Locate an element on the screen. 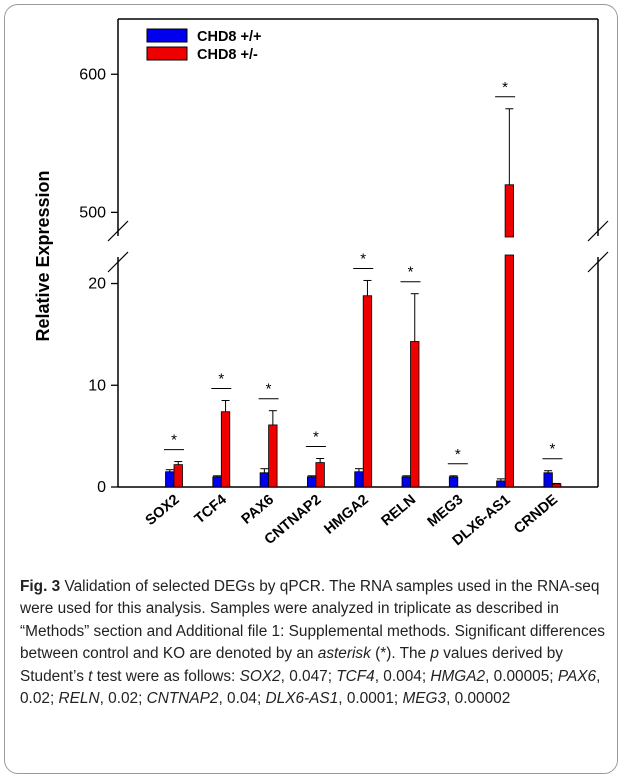  legend-label: CHD8 +/+ is located at coordinates (229, 37).